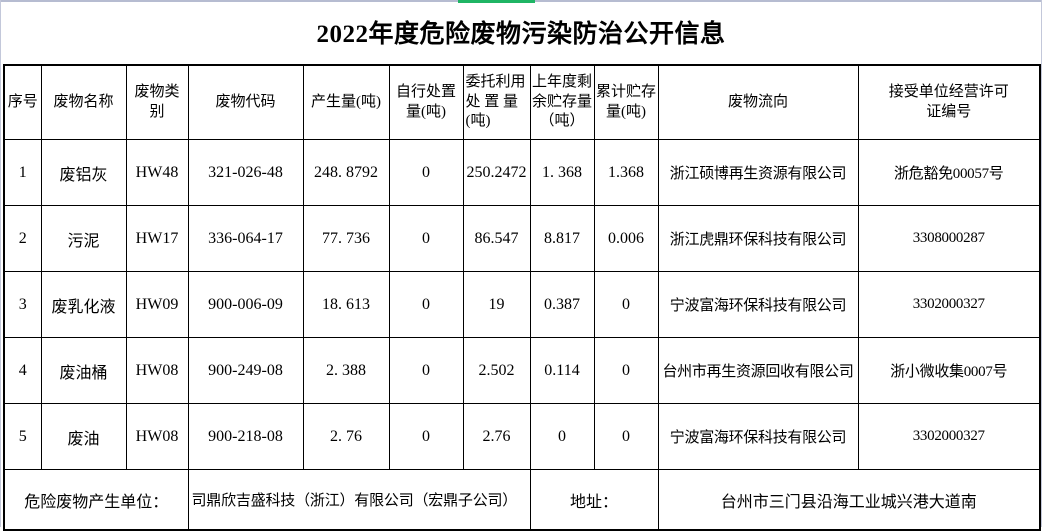 The width and height of the screenshot is (1042, 531). What do you see at coordinates (562, 370) in the screenshot?
I see `cell-prev_storage: 0.114` at bounding box center [562, 370].